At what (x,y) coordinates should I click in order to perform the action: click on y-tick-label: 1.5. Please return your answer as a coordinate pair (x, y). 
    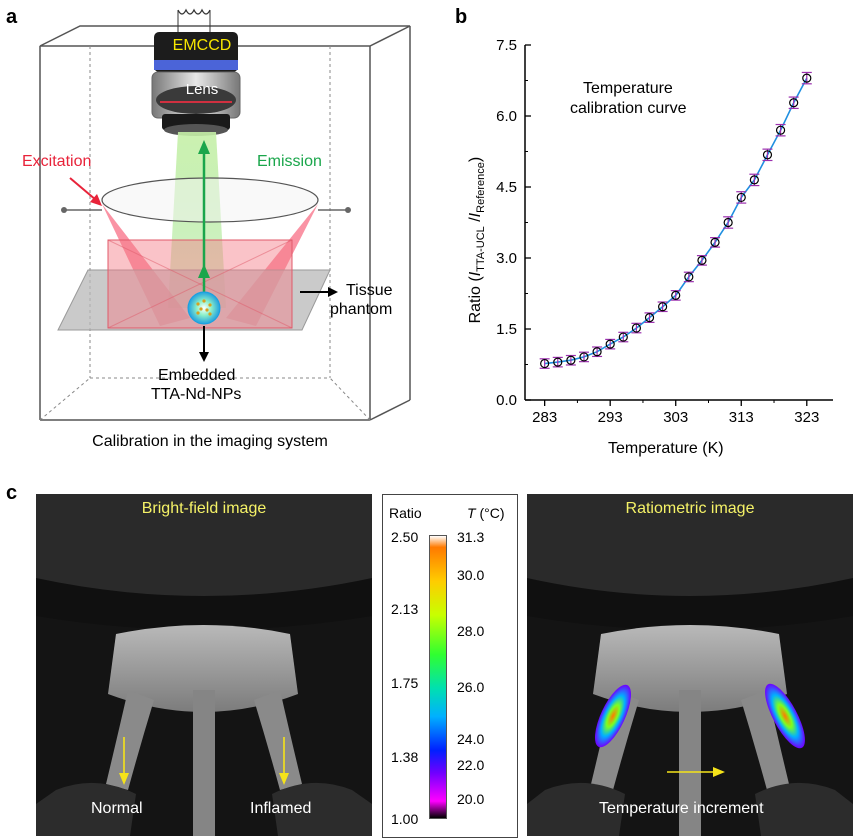
    Looking at the image, I should click on (506, 329).